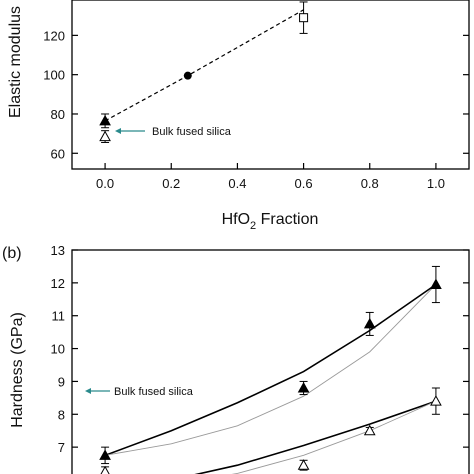 The image size is (474, 474). What do you see at coordinates (304, 183) in the screenshot?
I see `x-tick-label: 0.6` at bounding box center [304, 183].